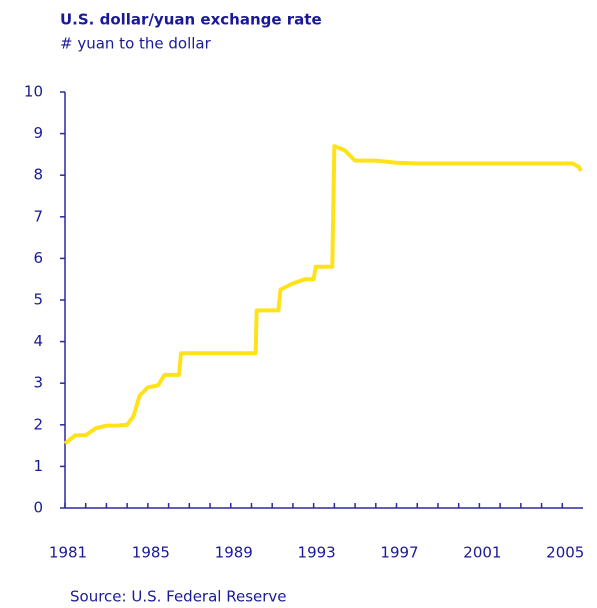 The height and width of the screenshot is (608, 597). Describe the element at coordinates (317, 553) in the screenshot. I see `x-tick-label: 1993` at that location.